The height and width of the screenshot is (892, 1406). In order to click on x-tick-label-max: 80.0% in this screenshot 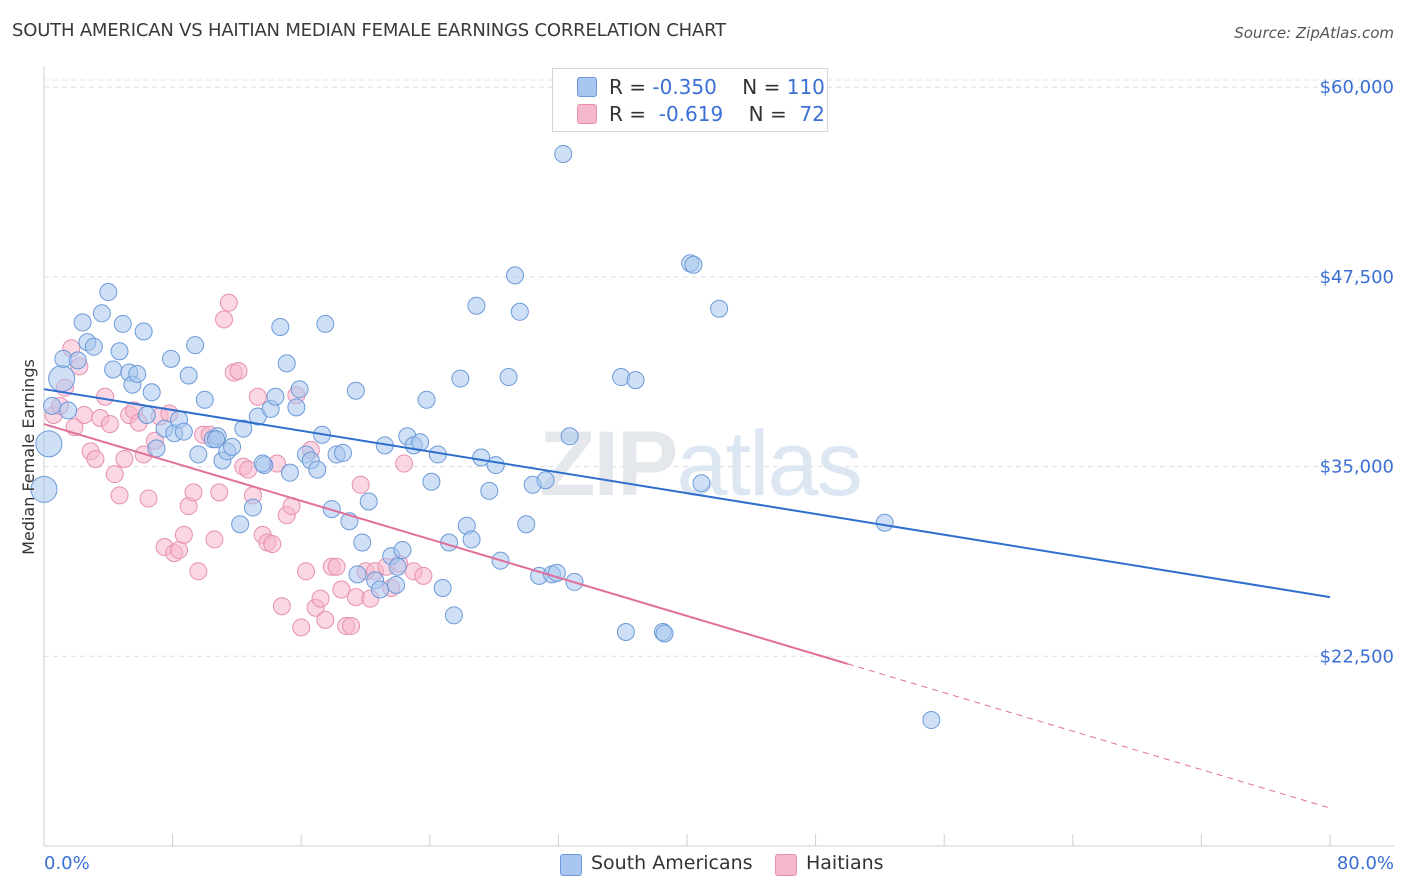, I will do `click(1365, 863)`.